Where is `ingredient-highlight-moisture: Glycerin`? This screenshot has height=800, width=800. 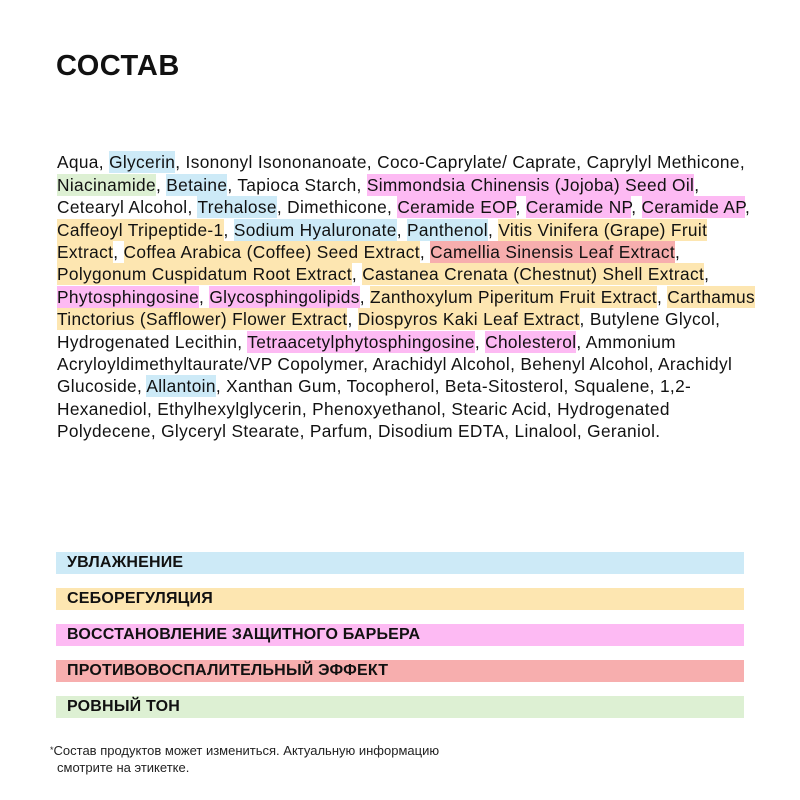
ingredient-highlight-moisture: Glycerin is located at coordinates (142, 162).